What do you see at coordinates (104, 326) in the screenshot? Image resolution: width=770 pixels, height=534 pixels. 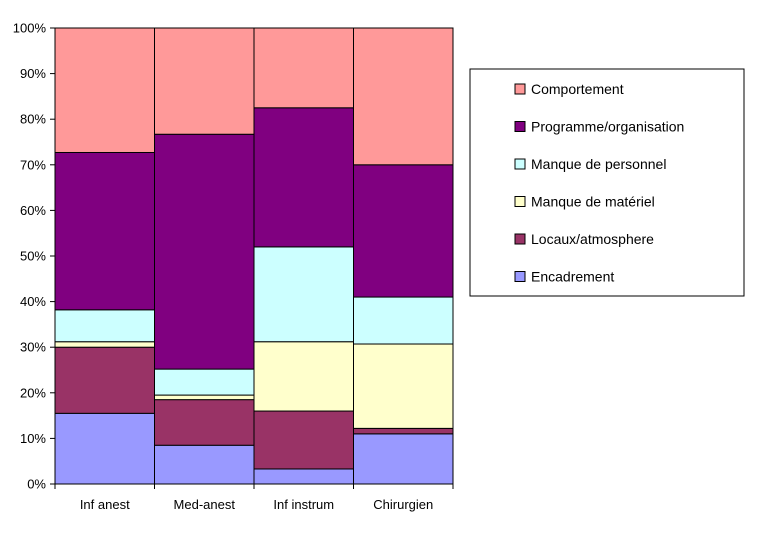 I see `bar-segment-inf-anest-manque-de-personnel` at bounding box center [104, 326].